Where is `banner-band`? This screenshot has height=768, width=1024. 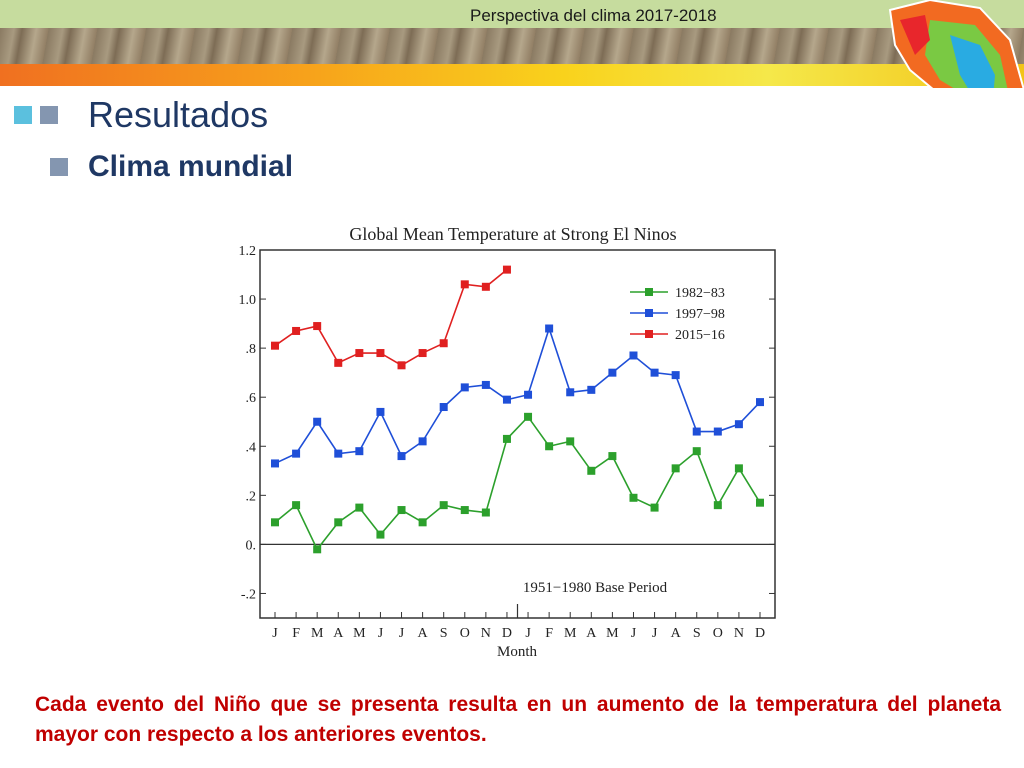
banner-band is located at coordinates (512, 14).